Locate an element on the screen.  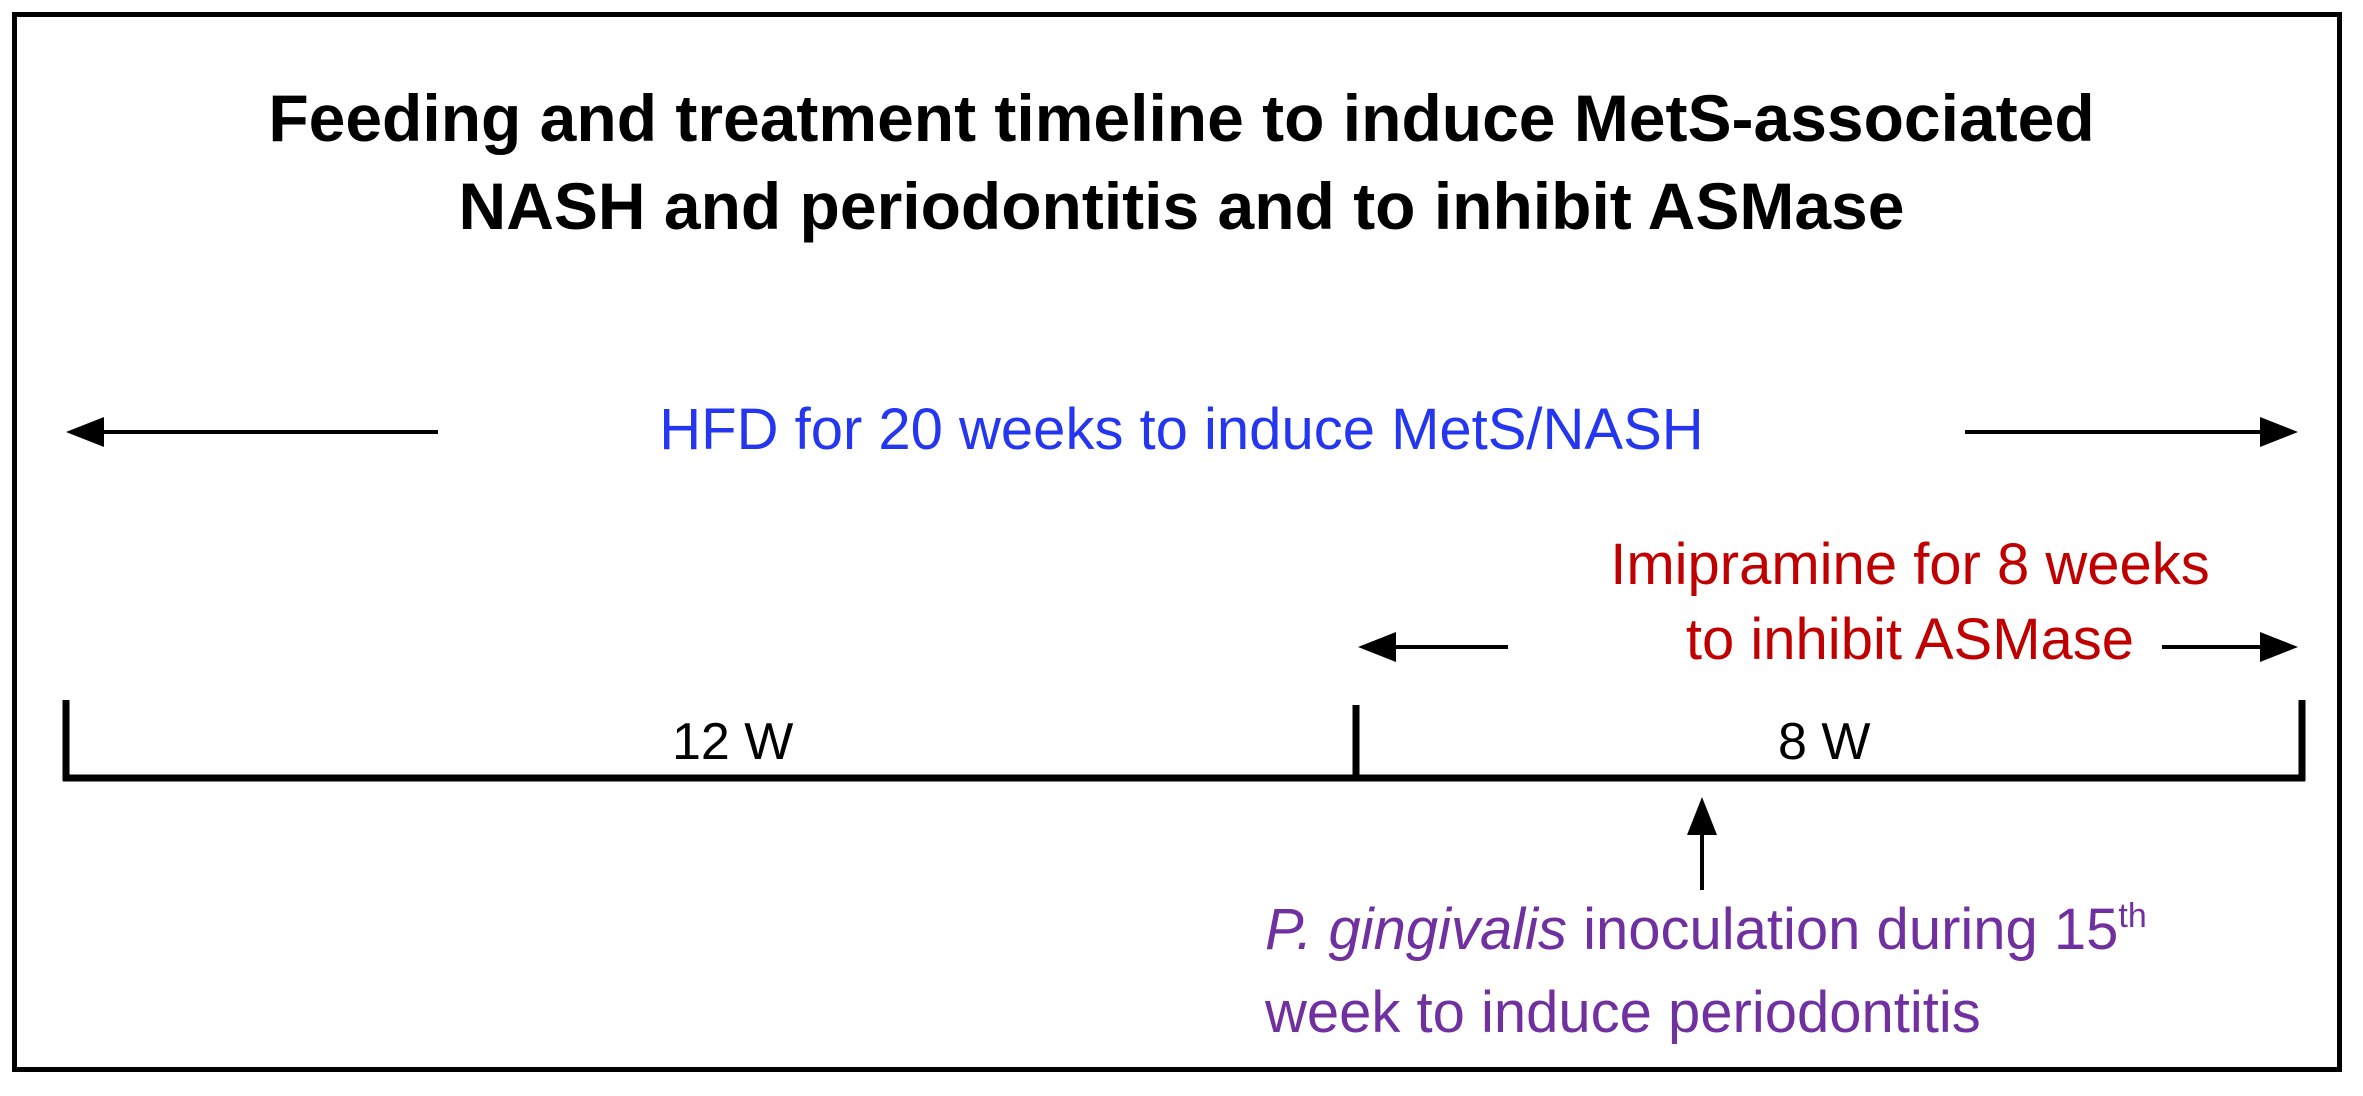
hfd-label: HFD for 20 weeks to induce MetS/NASH is located at coordinates (1181, 429).